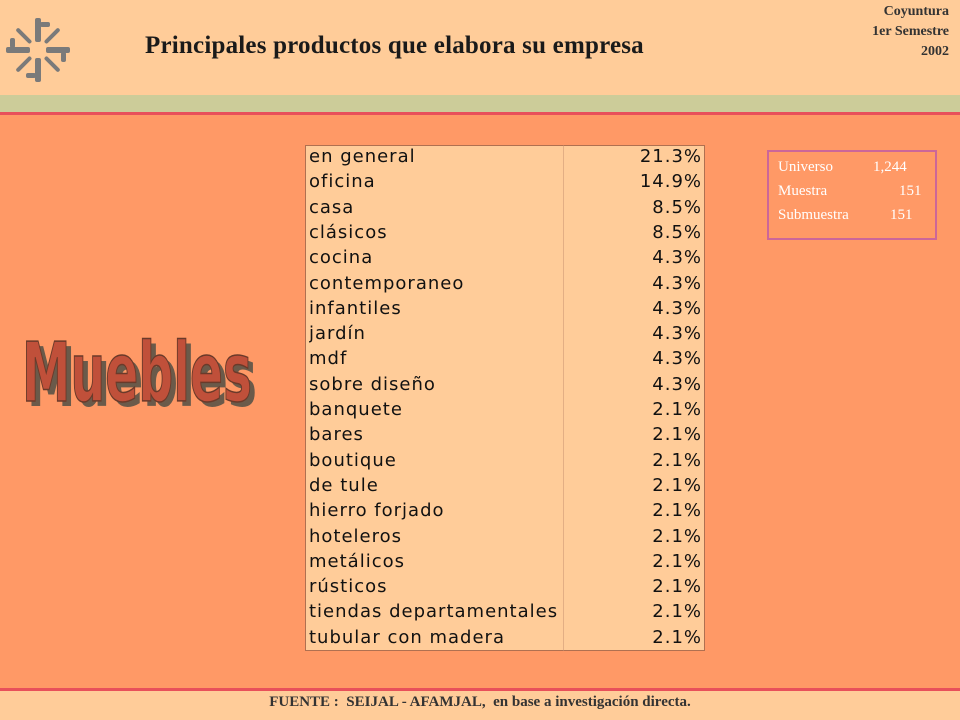  I want to click on header-bar, so click(480, 47).